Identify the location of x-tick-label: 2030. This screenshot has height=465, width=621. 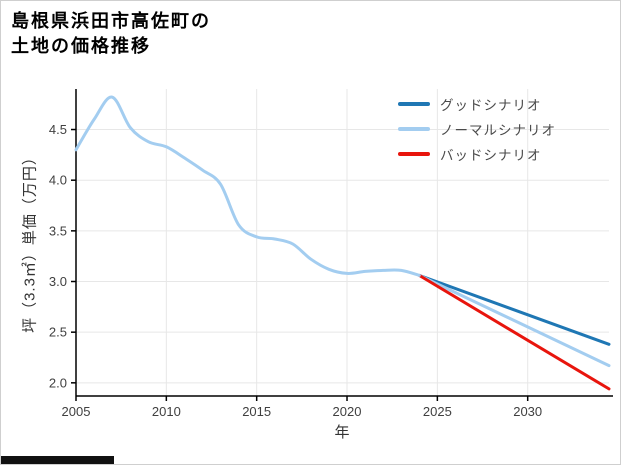
(527, 411).